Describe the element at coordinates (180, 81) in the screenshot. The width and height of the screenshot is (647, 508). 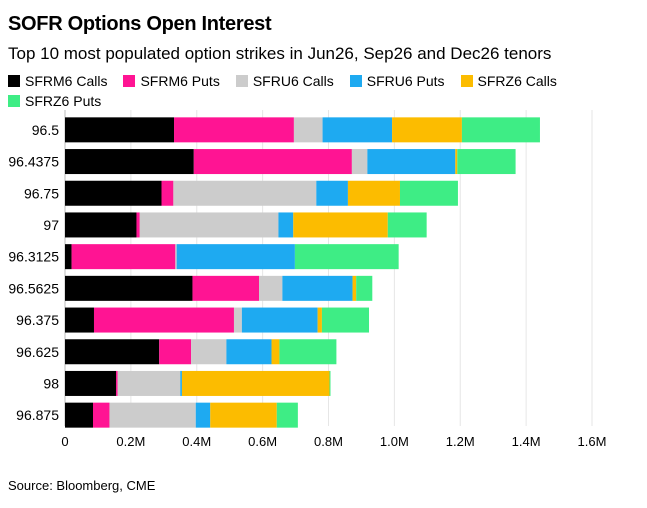
I see `legend-label: SFRM6 Puts` at that location.